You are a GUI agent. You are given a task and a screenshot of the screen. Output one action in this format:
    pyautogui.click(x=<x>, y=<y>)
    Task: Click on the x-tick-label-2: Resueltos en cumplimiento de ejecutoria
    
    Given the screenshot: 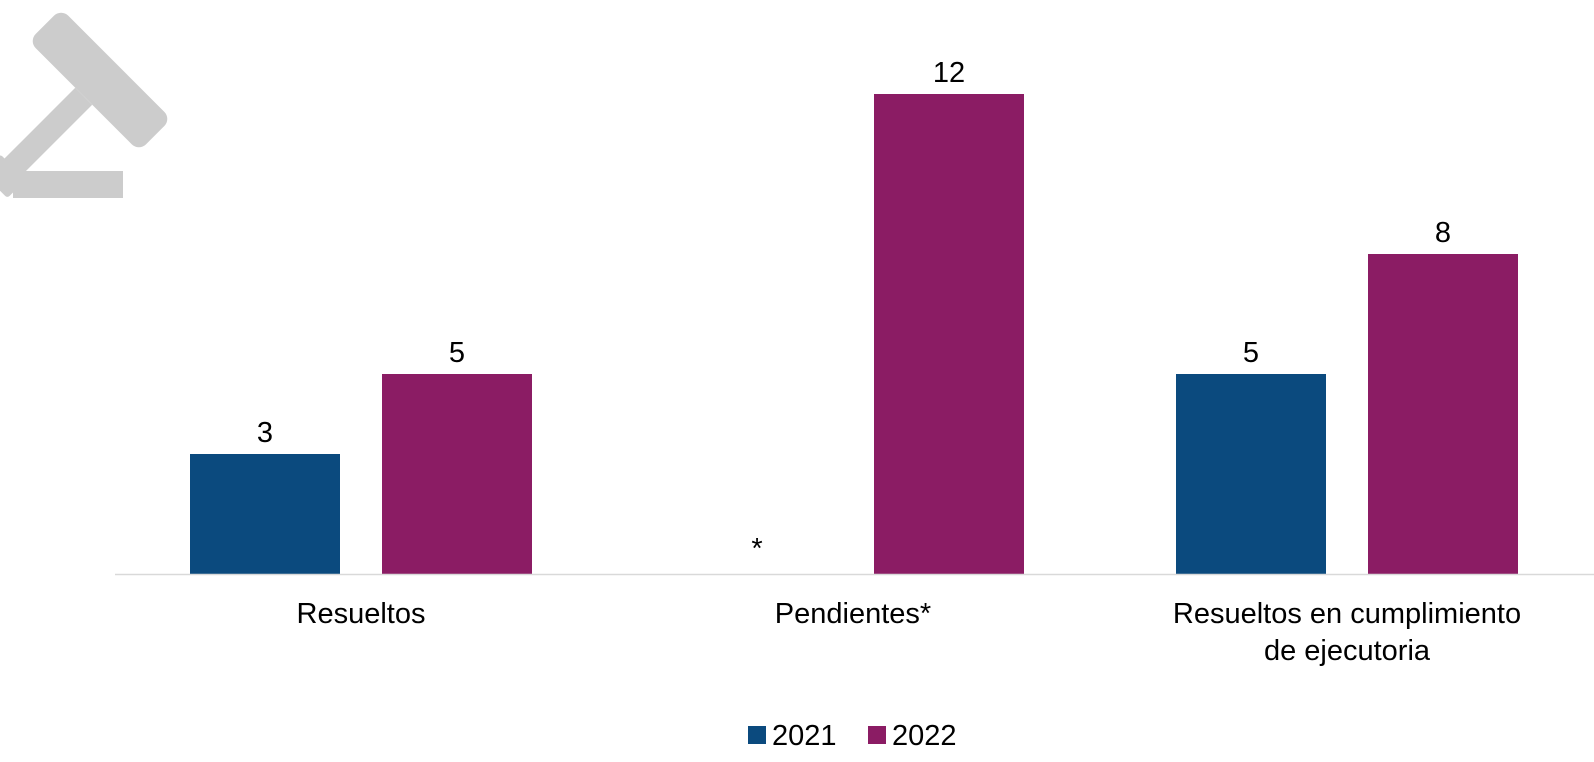 What is the action you would take?
    pyautogui.click(x=1347, y=632)
    